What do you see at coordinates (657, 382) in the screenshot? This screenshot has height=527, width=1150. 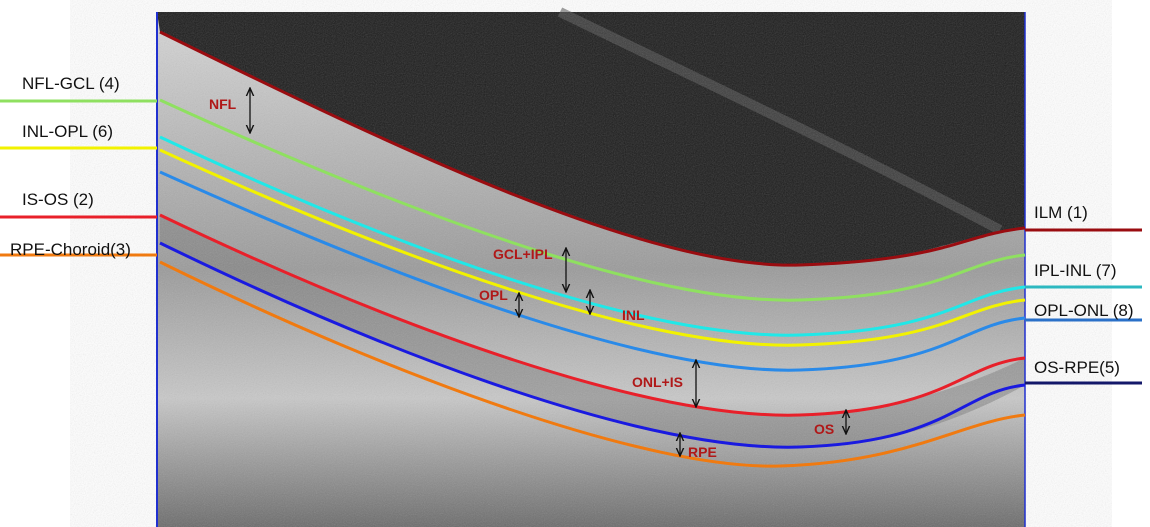 I see `layer-label: ONL+IS` at bounding box center [657, 382].